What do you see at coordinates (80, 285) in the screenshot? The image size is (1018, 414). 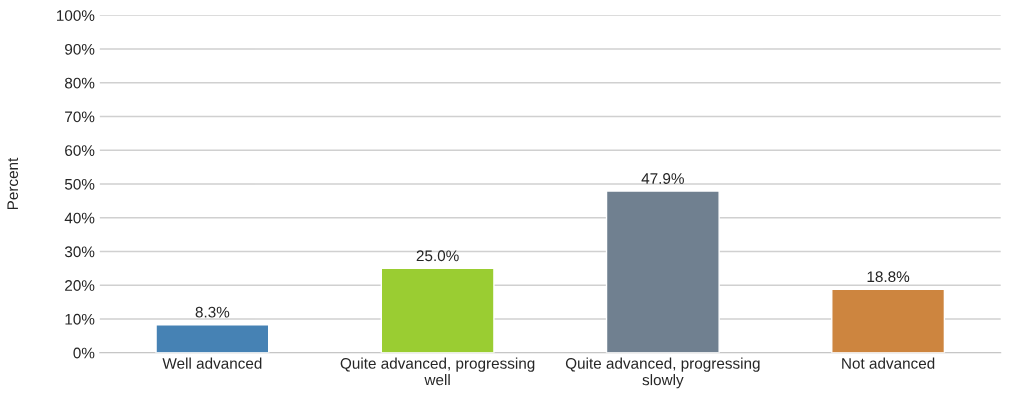 I see `y-tick-label: 20%` at bounding box center [80, 285].